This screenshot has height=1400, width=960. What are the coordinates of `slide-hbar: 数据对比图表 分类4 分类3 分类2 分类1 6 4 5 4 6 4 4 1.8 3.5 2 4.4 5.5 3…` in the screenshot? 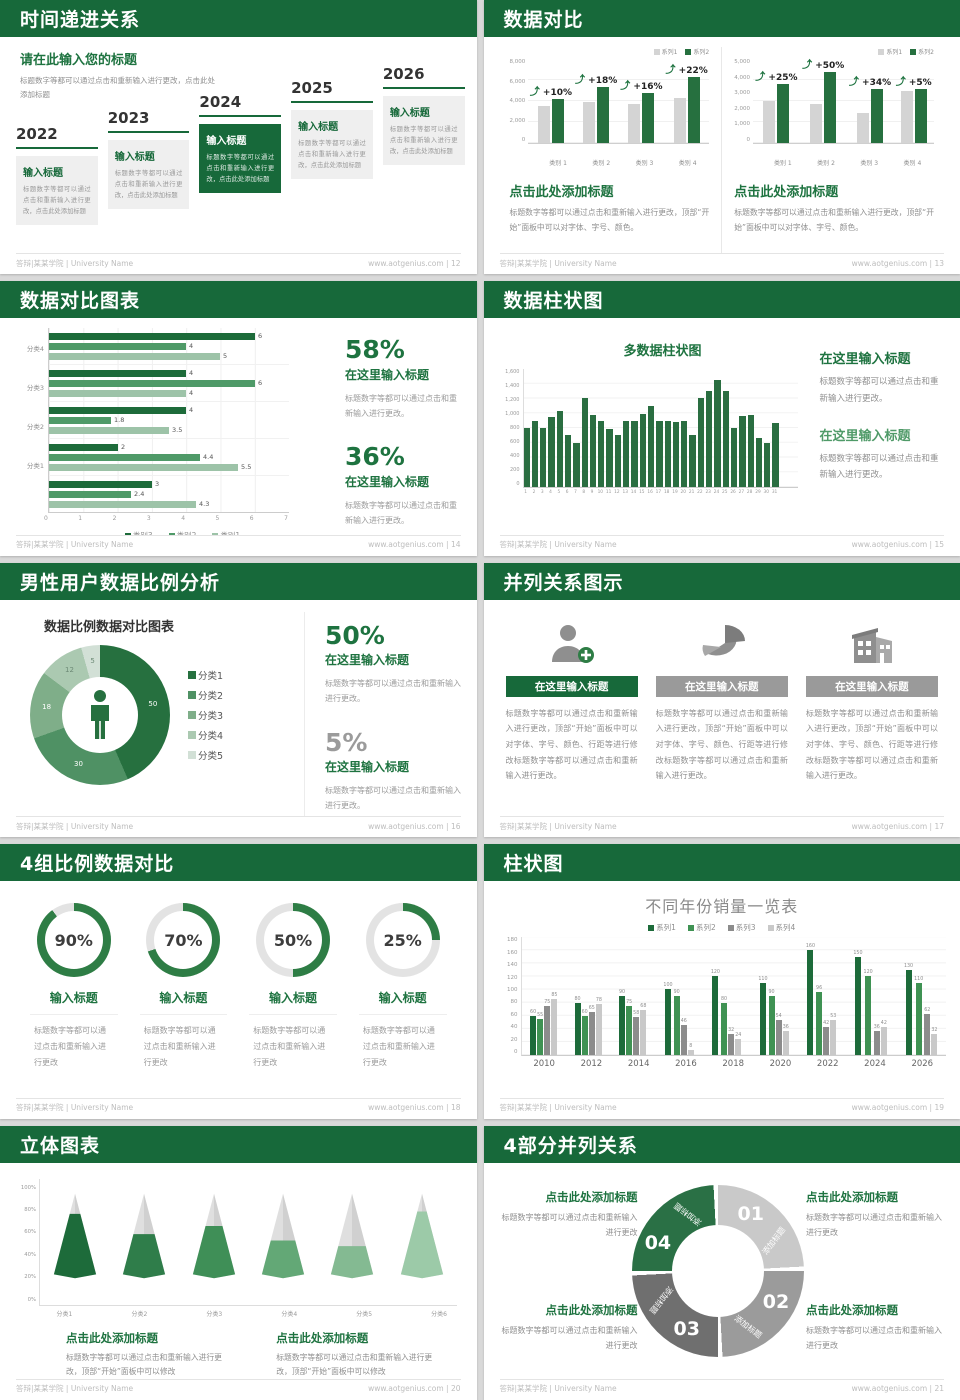 It's located at (238, 418).